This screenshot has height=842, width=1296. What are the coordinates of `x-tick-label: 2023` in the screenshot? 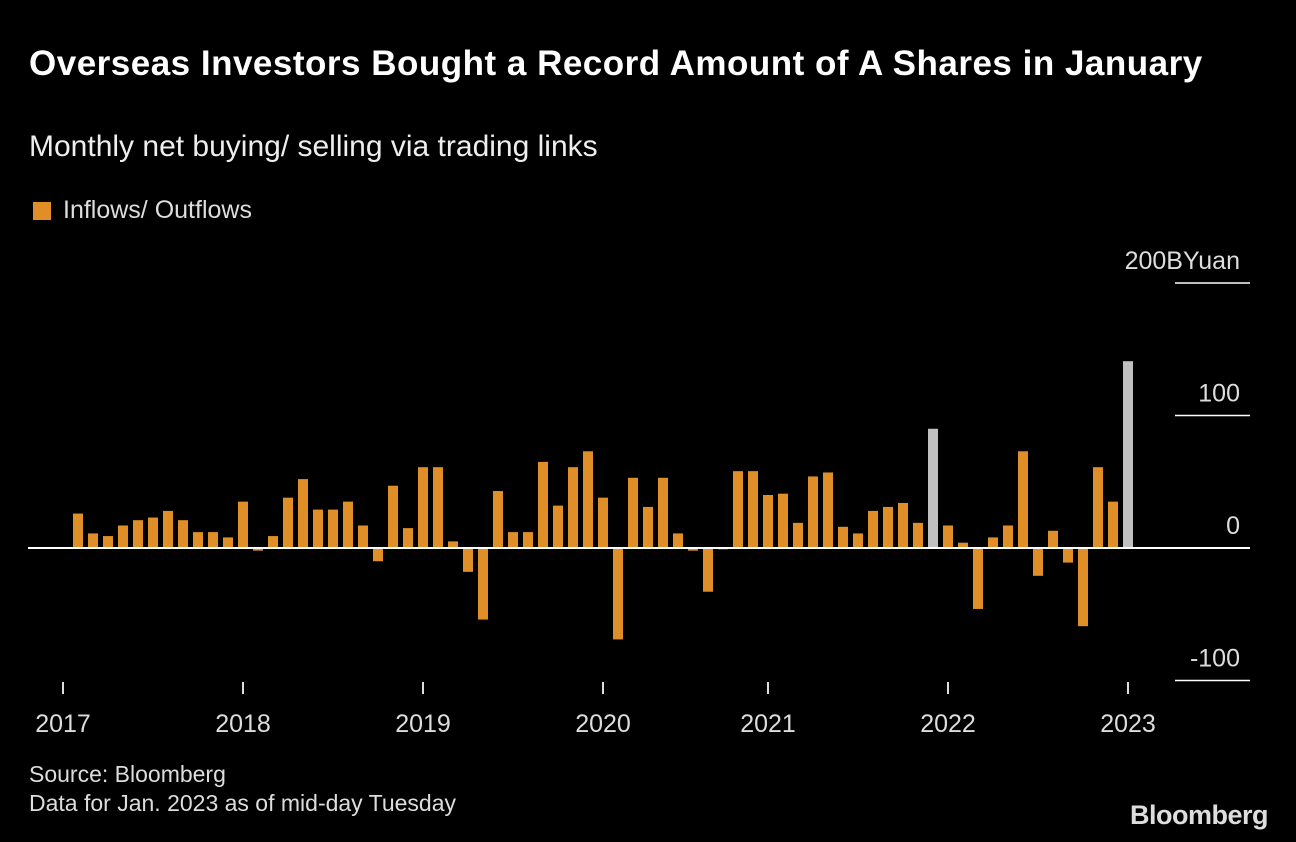 It's located at (1128, 724).